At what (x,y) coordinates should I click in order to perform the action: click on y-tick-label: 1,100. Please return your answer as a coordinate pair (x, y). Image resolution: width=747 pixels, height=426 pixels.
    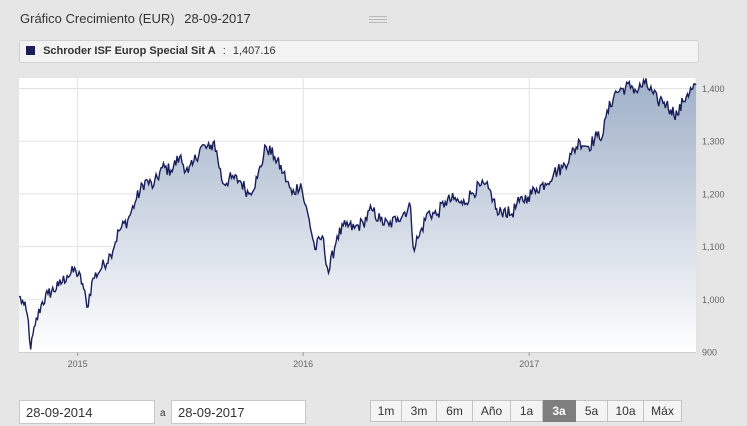
    Looking at the image, I should click on (713, 247).